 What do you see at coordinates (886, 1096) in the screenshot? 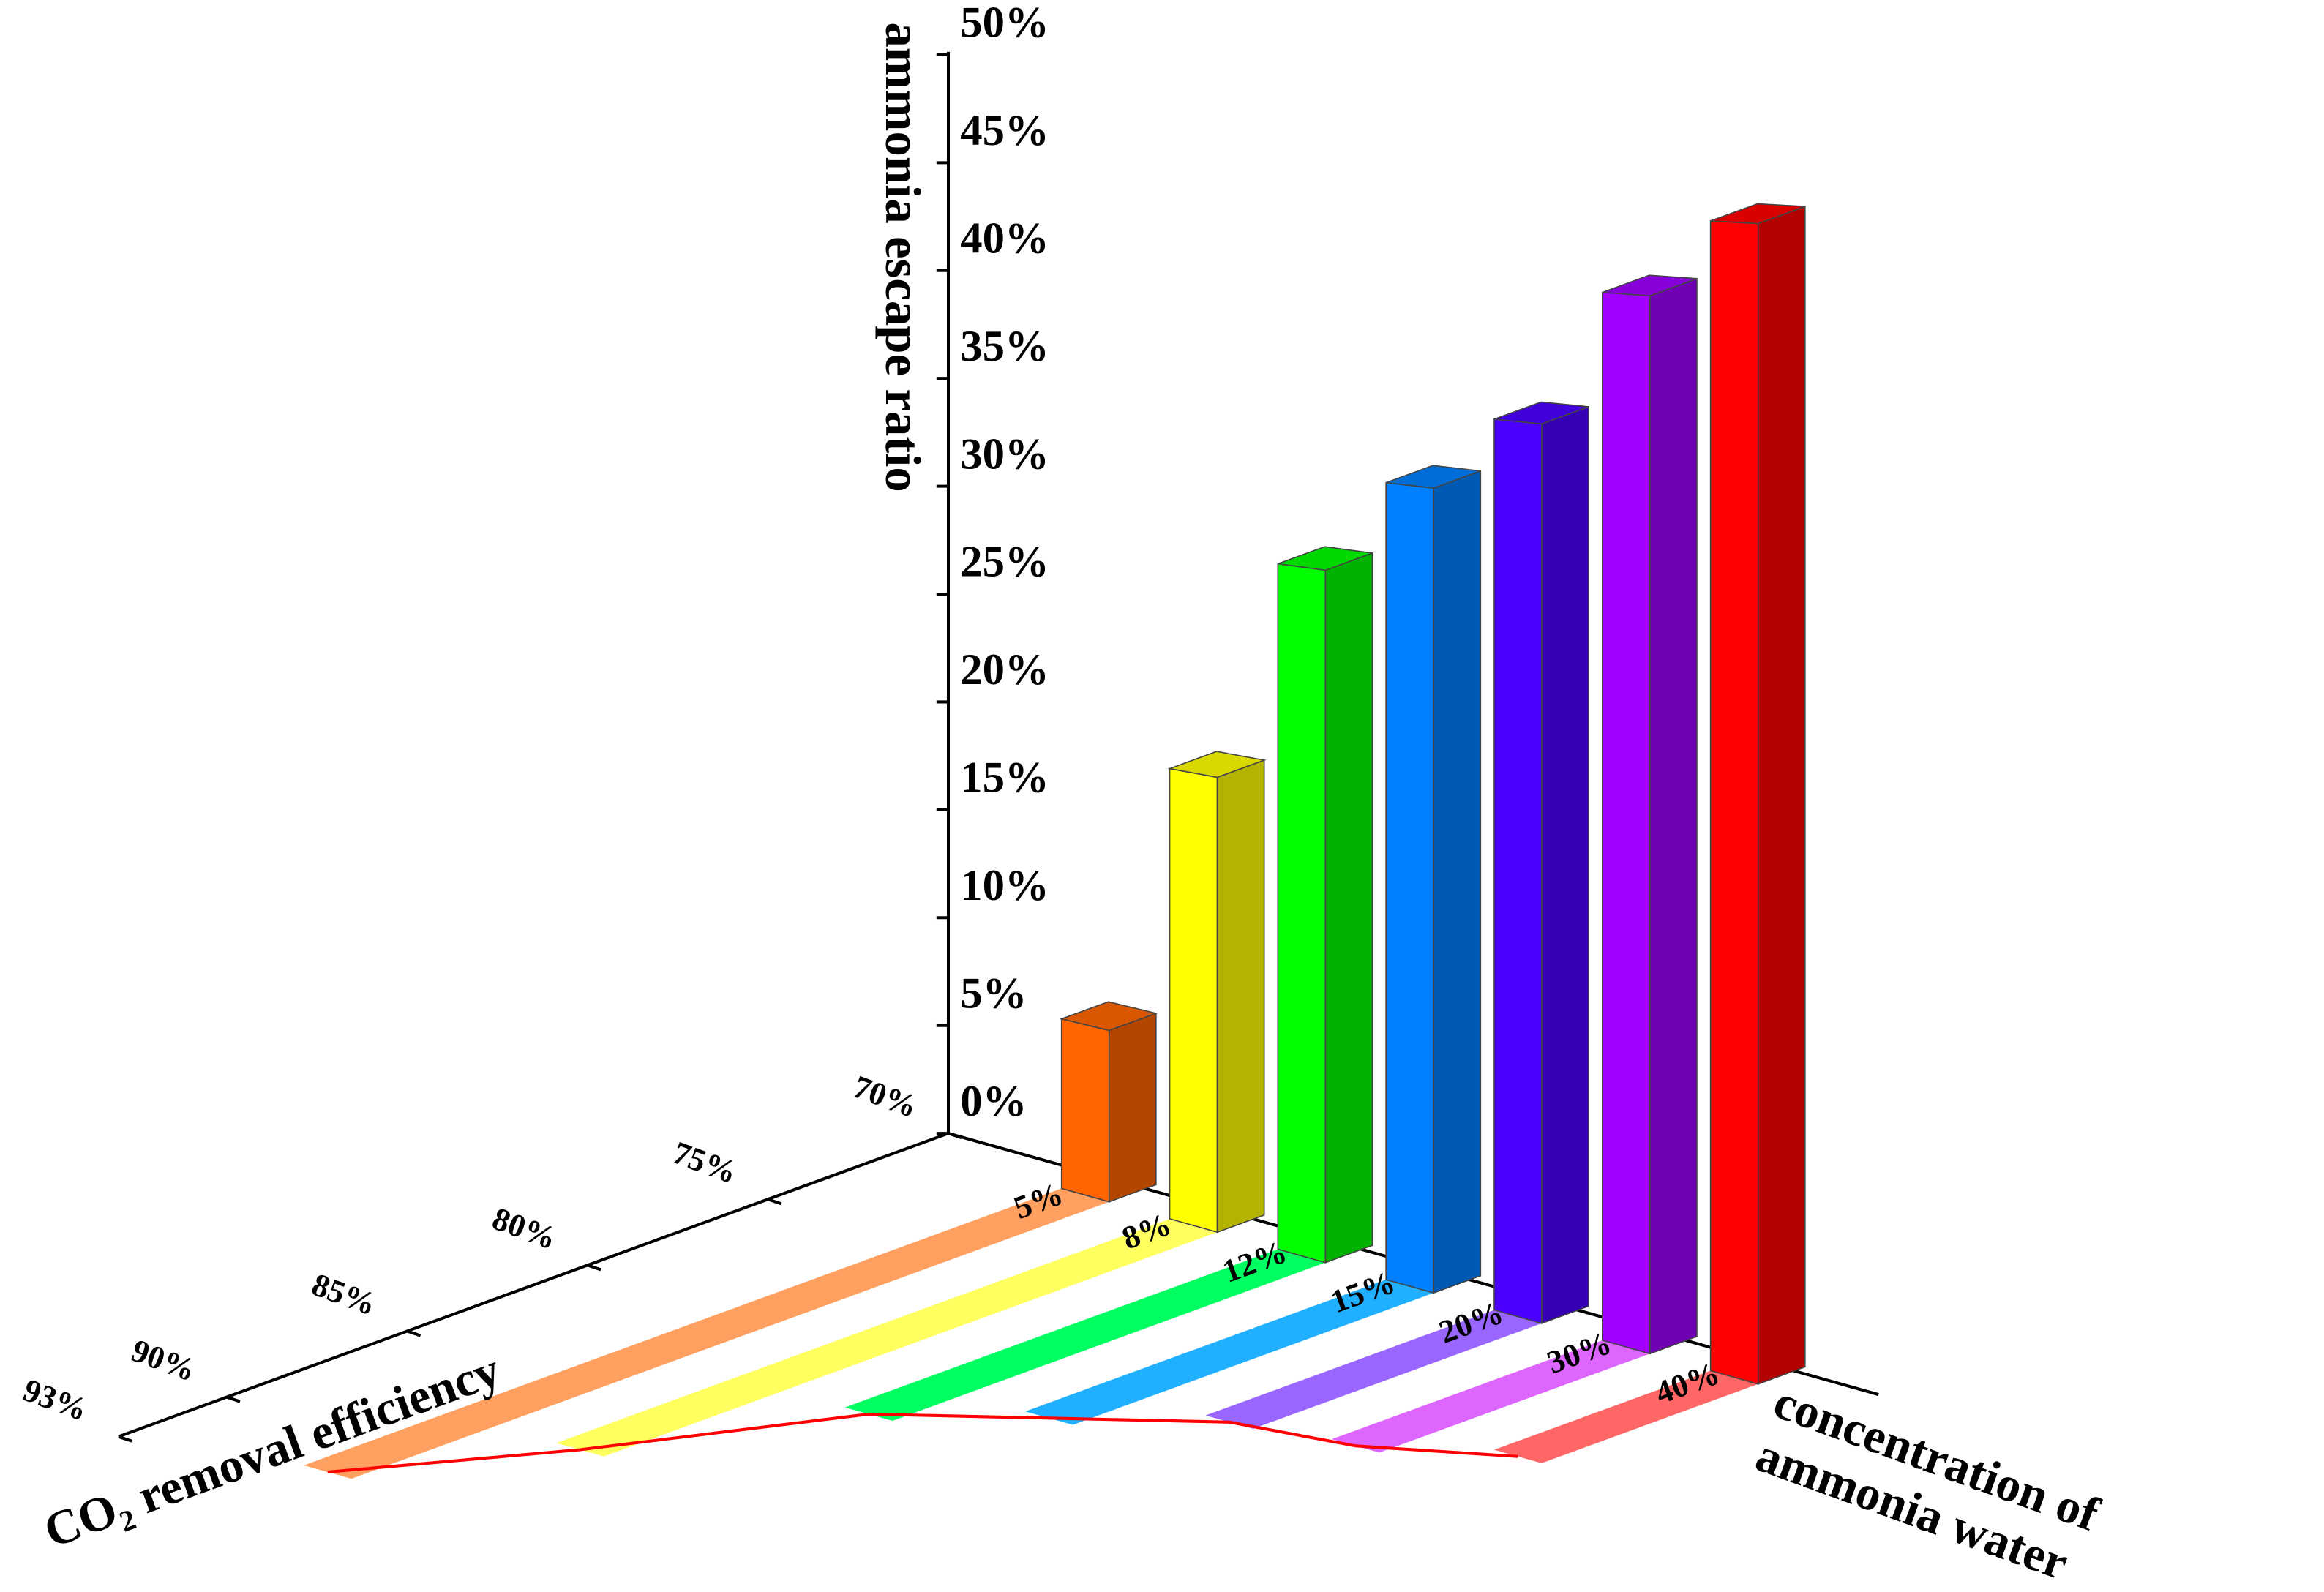
I see `z-tick-label: 70%` at bounding box center [886, 1096].